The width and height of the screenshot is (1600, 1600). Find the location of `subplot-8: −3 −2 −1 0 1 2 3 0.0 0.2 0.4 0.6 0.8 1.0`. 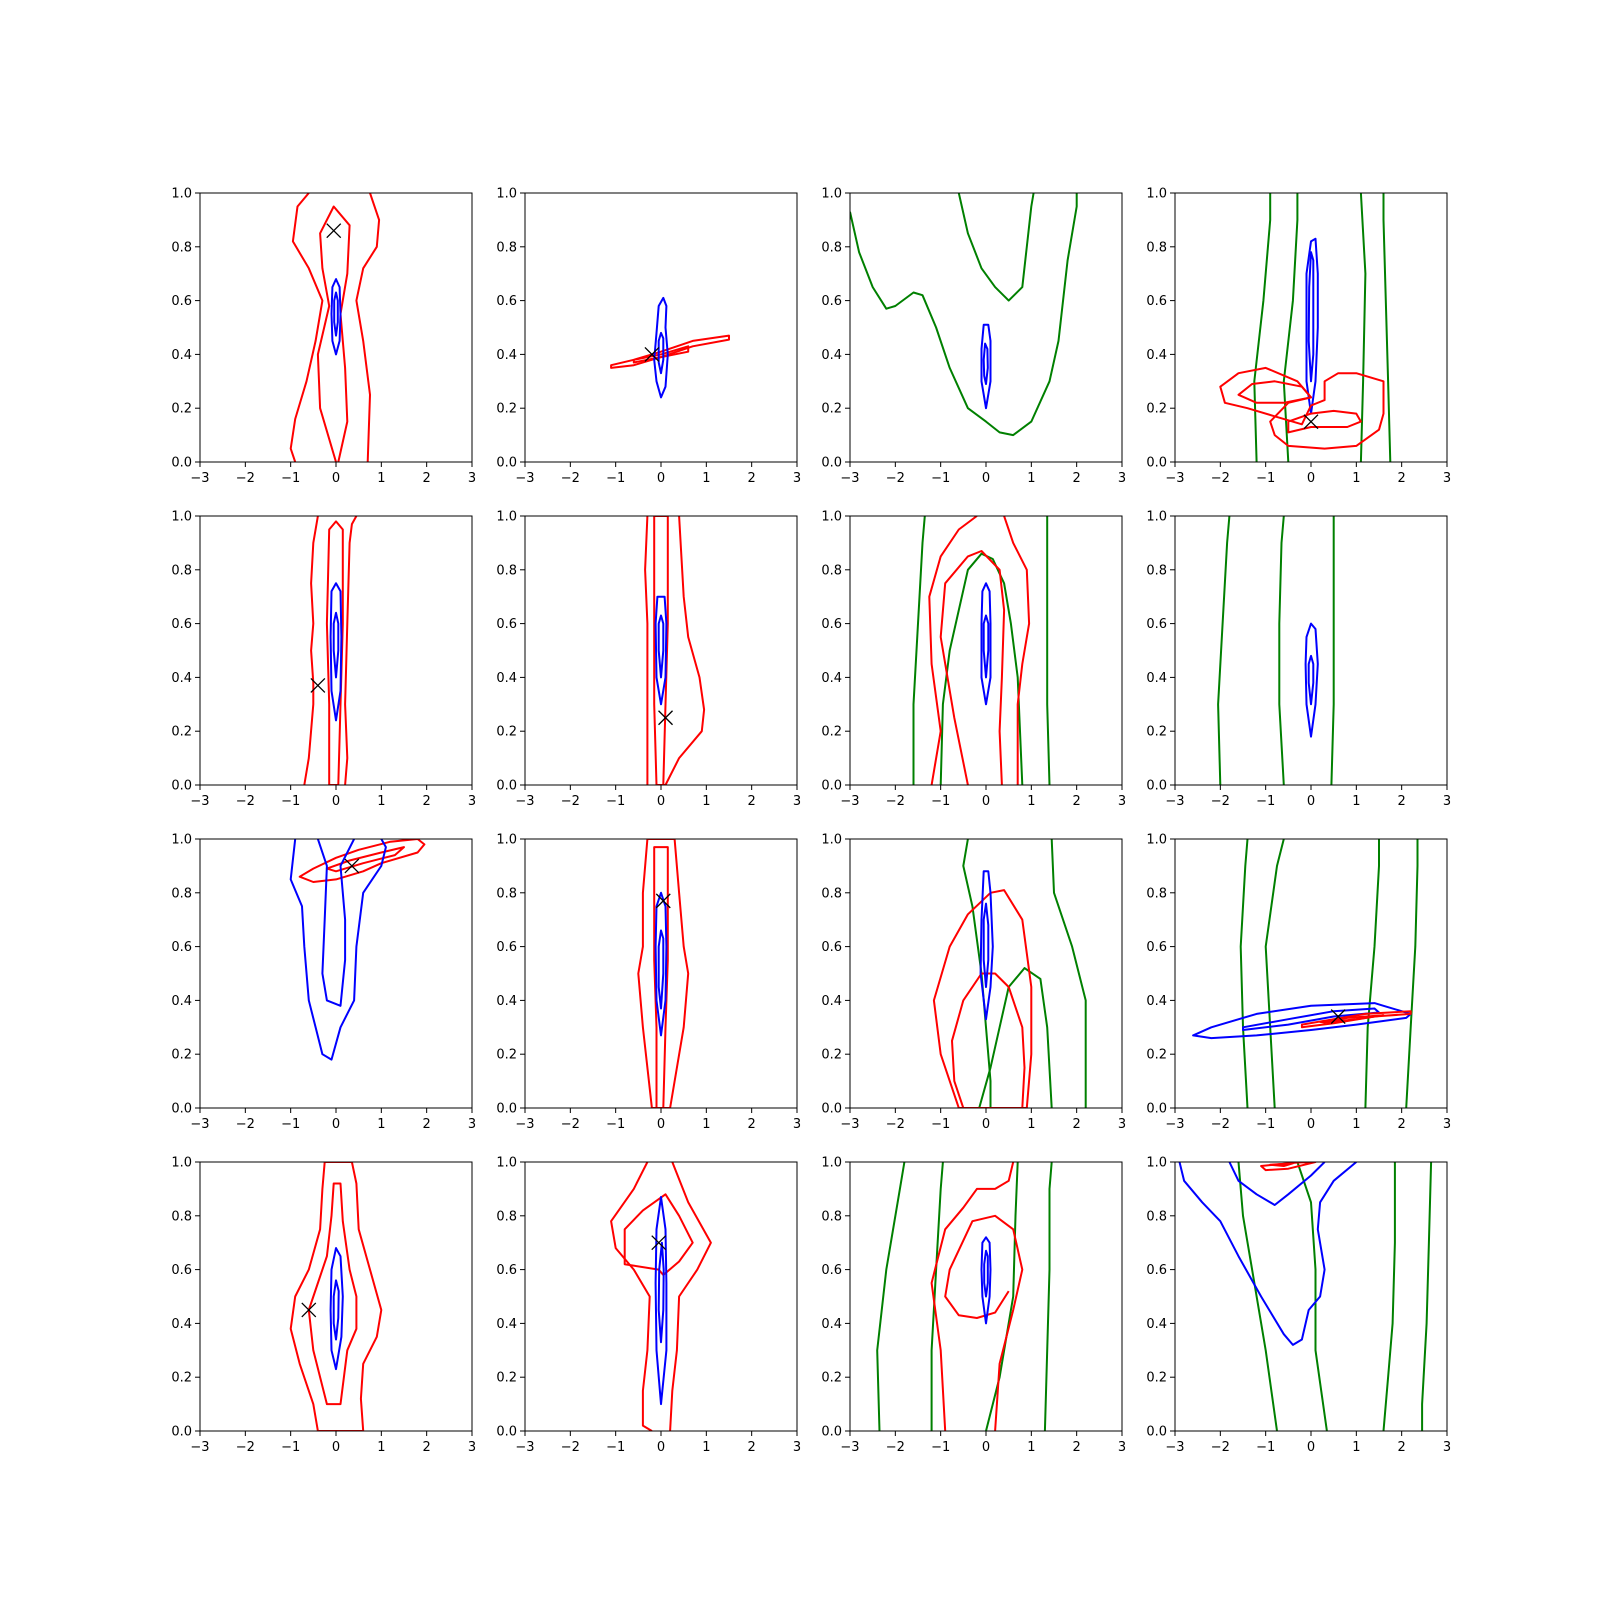

subplot-8: −3 −2 −1 0 1 2 3 0.0 0.2 0.4 0.6 0.8 1.0 is located at coordinates (1298, 660).